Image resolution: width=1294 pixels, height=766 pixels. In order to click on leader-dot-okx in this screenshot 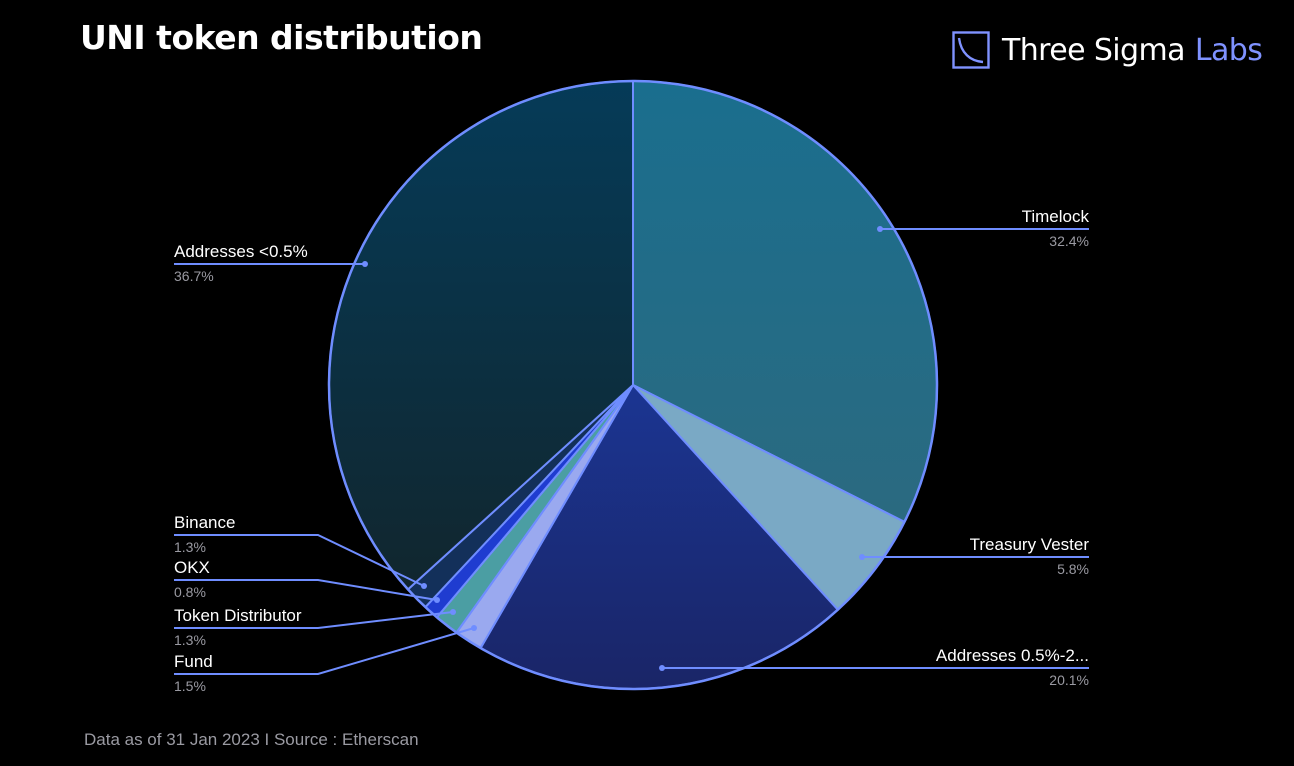, I will do `click(437, 600)`.